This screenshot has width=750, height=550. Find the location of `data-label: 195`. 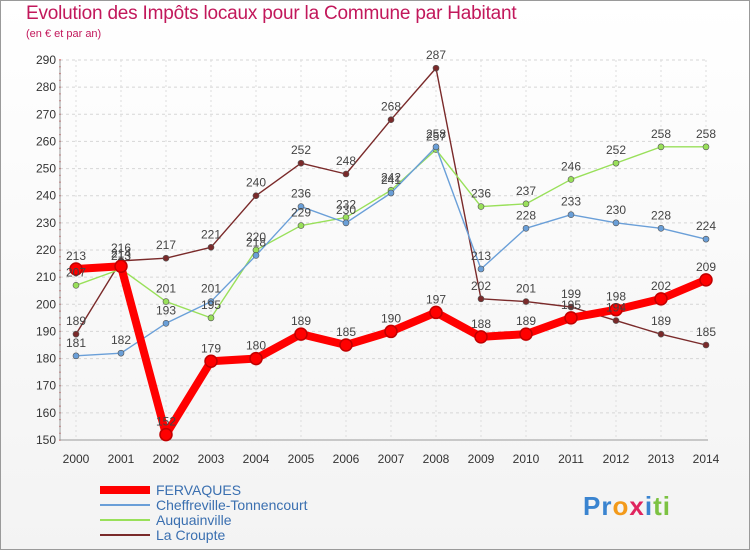

data-label: 195 is located at coordinates (211, 305).